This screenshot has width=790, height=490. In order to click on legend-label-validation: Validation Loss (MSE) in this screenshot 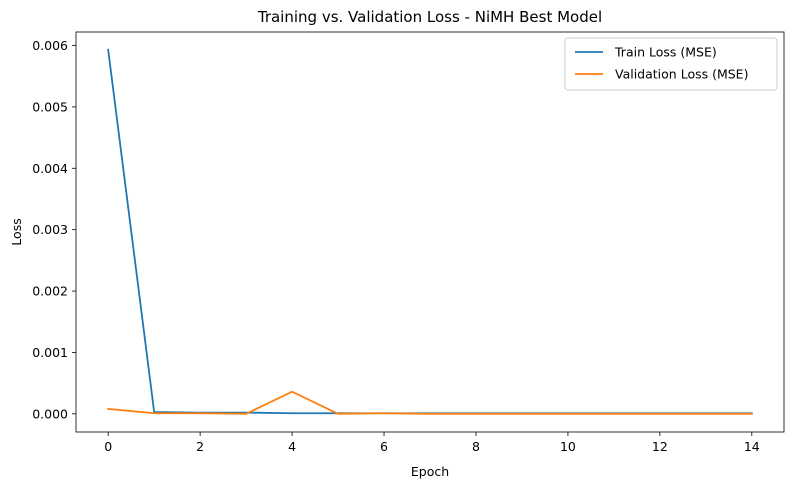, I will do `click(681, 74)`.